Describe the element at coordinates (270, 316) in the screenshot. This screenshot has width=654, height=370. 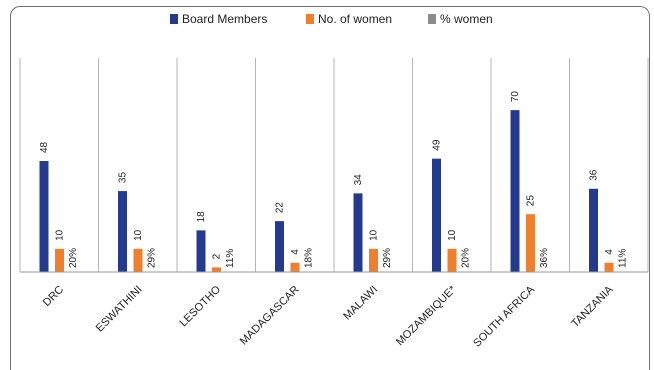
I see `x-tick-label-madagascar: MADAGASCAR` at that location.